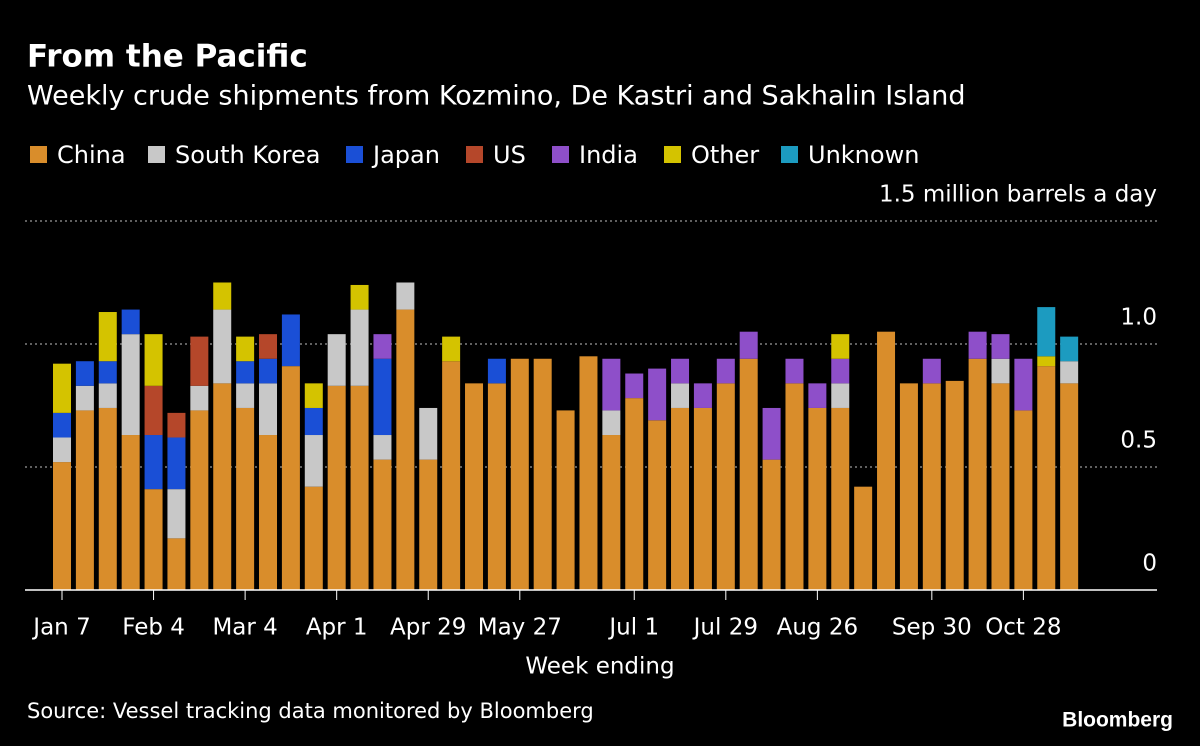  Describe the element at coordinates (932, 628) in the screenshot. I see `x-tick-label: Sep 30` at that location.